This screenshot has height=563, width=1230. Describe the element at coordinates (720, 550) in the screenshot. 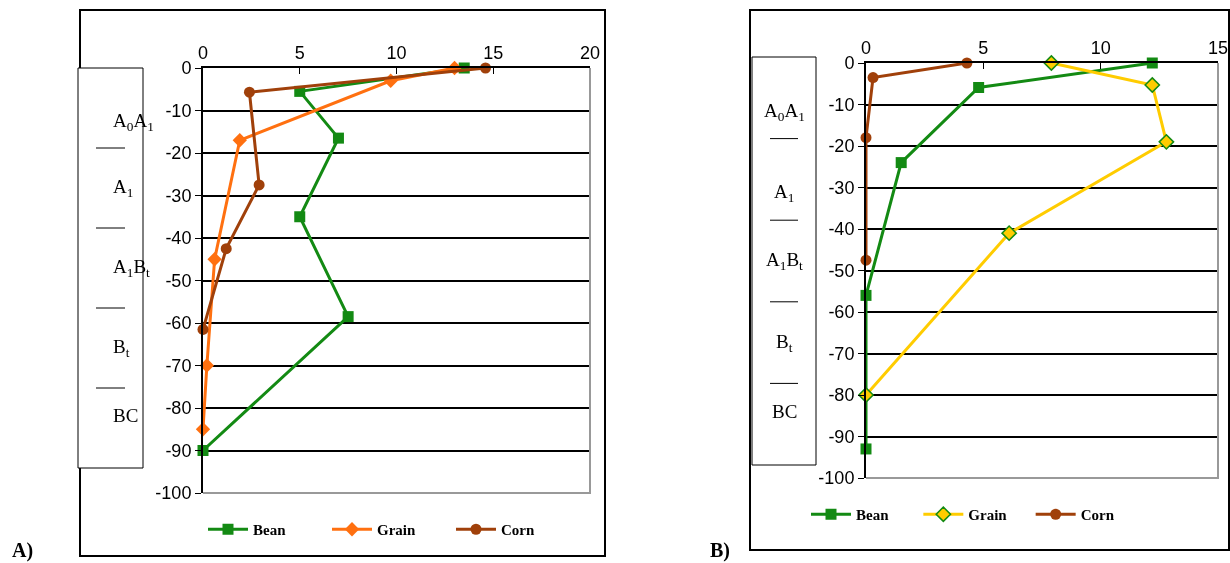

I see `text: B)` at that location.